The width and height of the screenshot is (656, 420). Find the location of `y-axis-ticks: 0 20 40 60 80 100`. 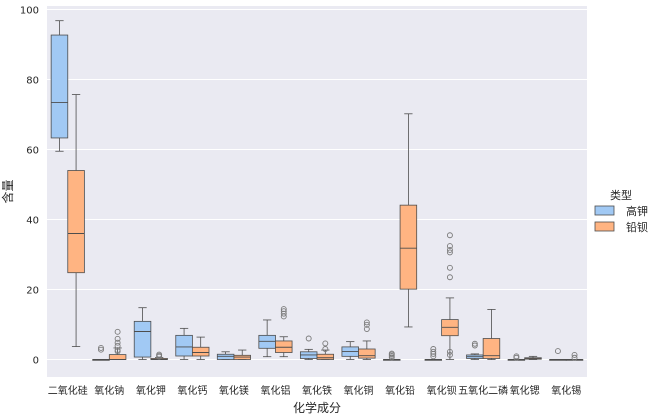

y-axis-ticks: 0 20 40 60 80 100 is located at coordinates (29, 186).